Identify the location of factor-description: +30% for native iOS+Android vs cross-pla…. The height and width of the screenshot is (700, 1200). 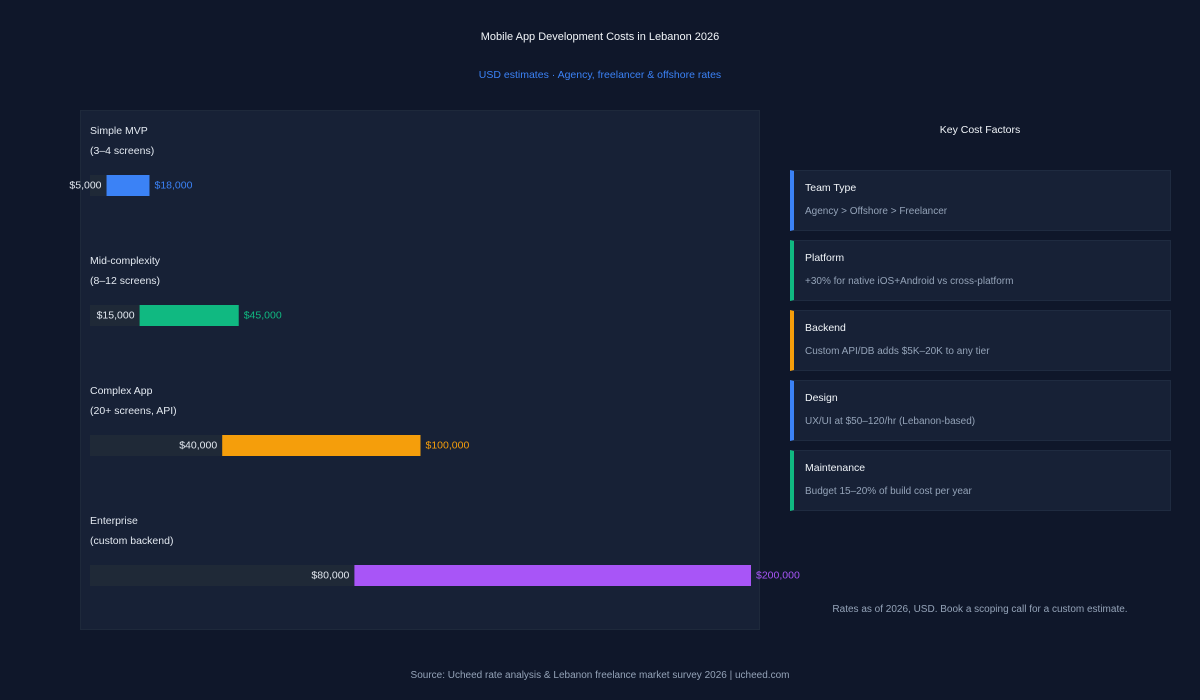
(909, 281).